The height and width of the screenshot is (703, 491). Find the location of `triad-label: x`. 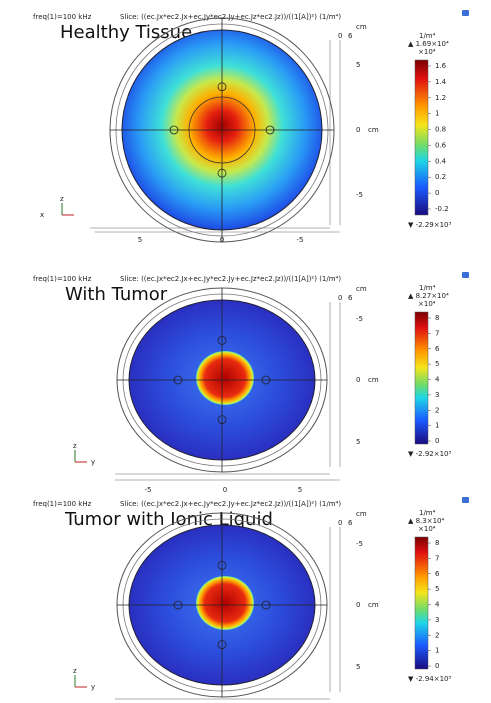

triad-label: x is located at coordinates (42, 215).